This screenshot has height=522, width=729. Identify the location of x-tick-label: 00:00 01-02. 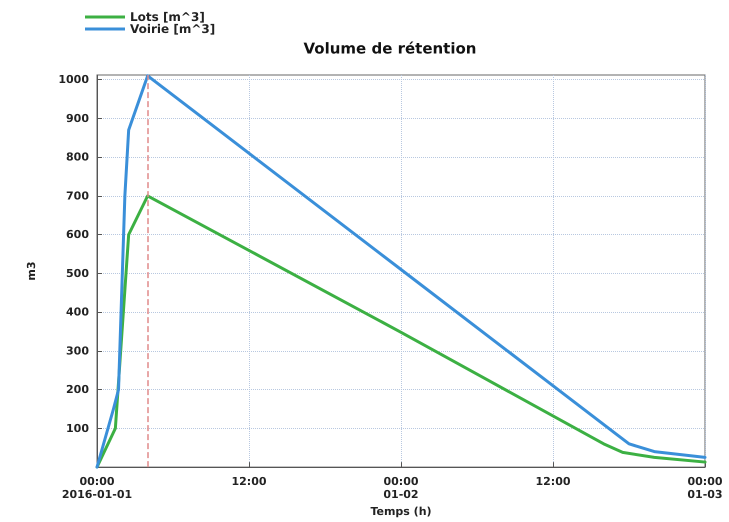
(401, 488).